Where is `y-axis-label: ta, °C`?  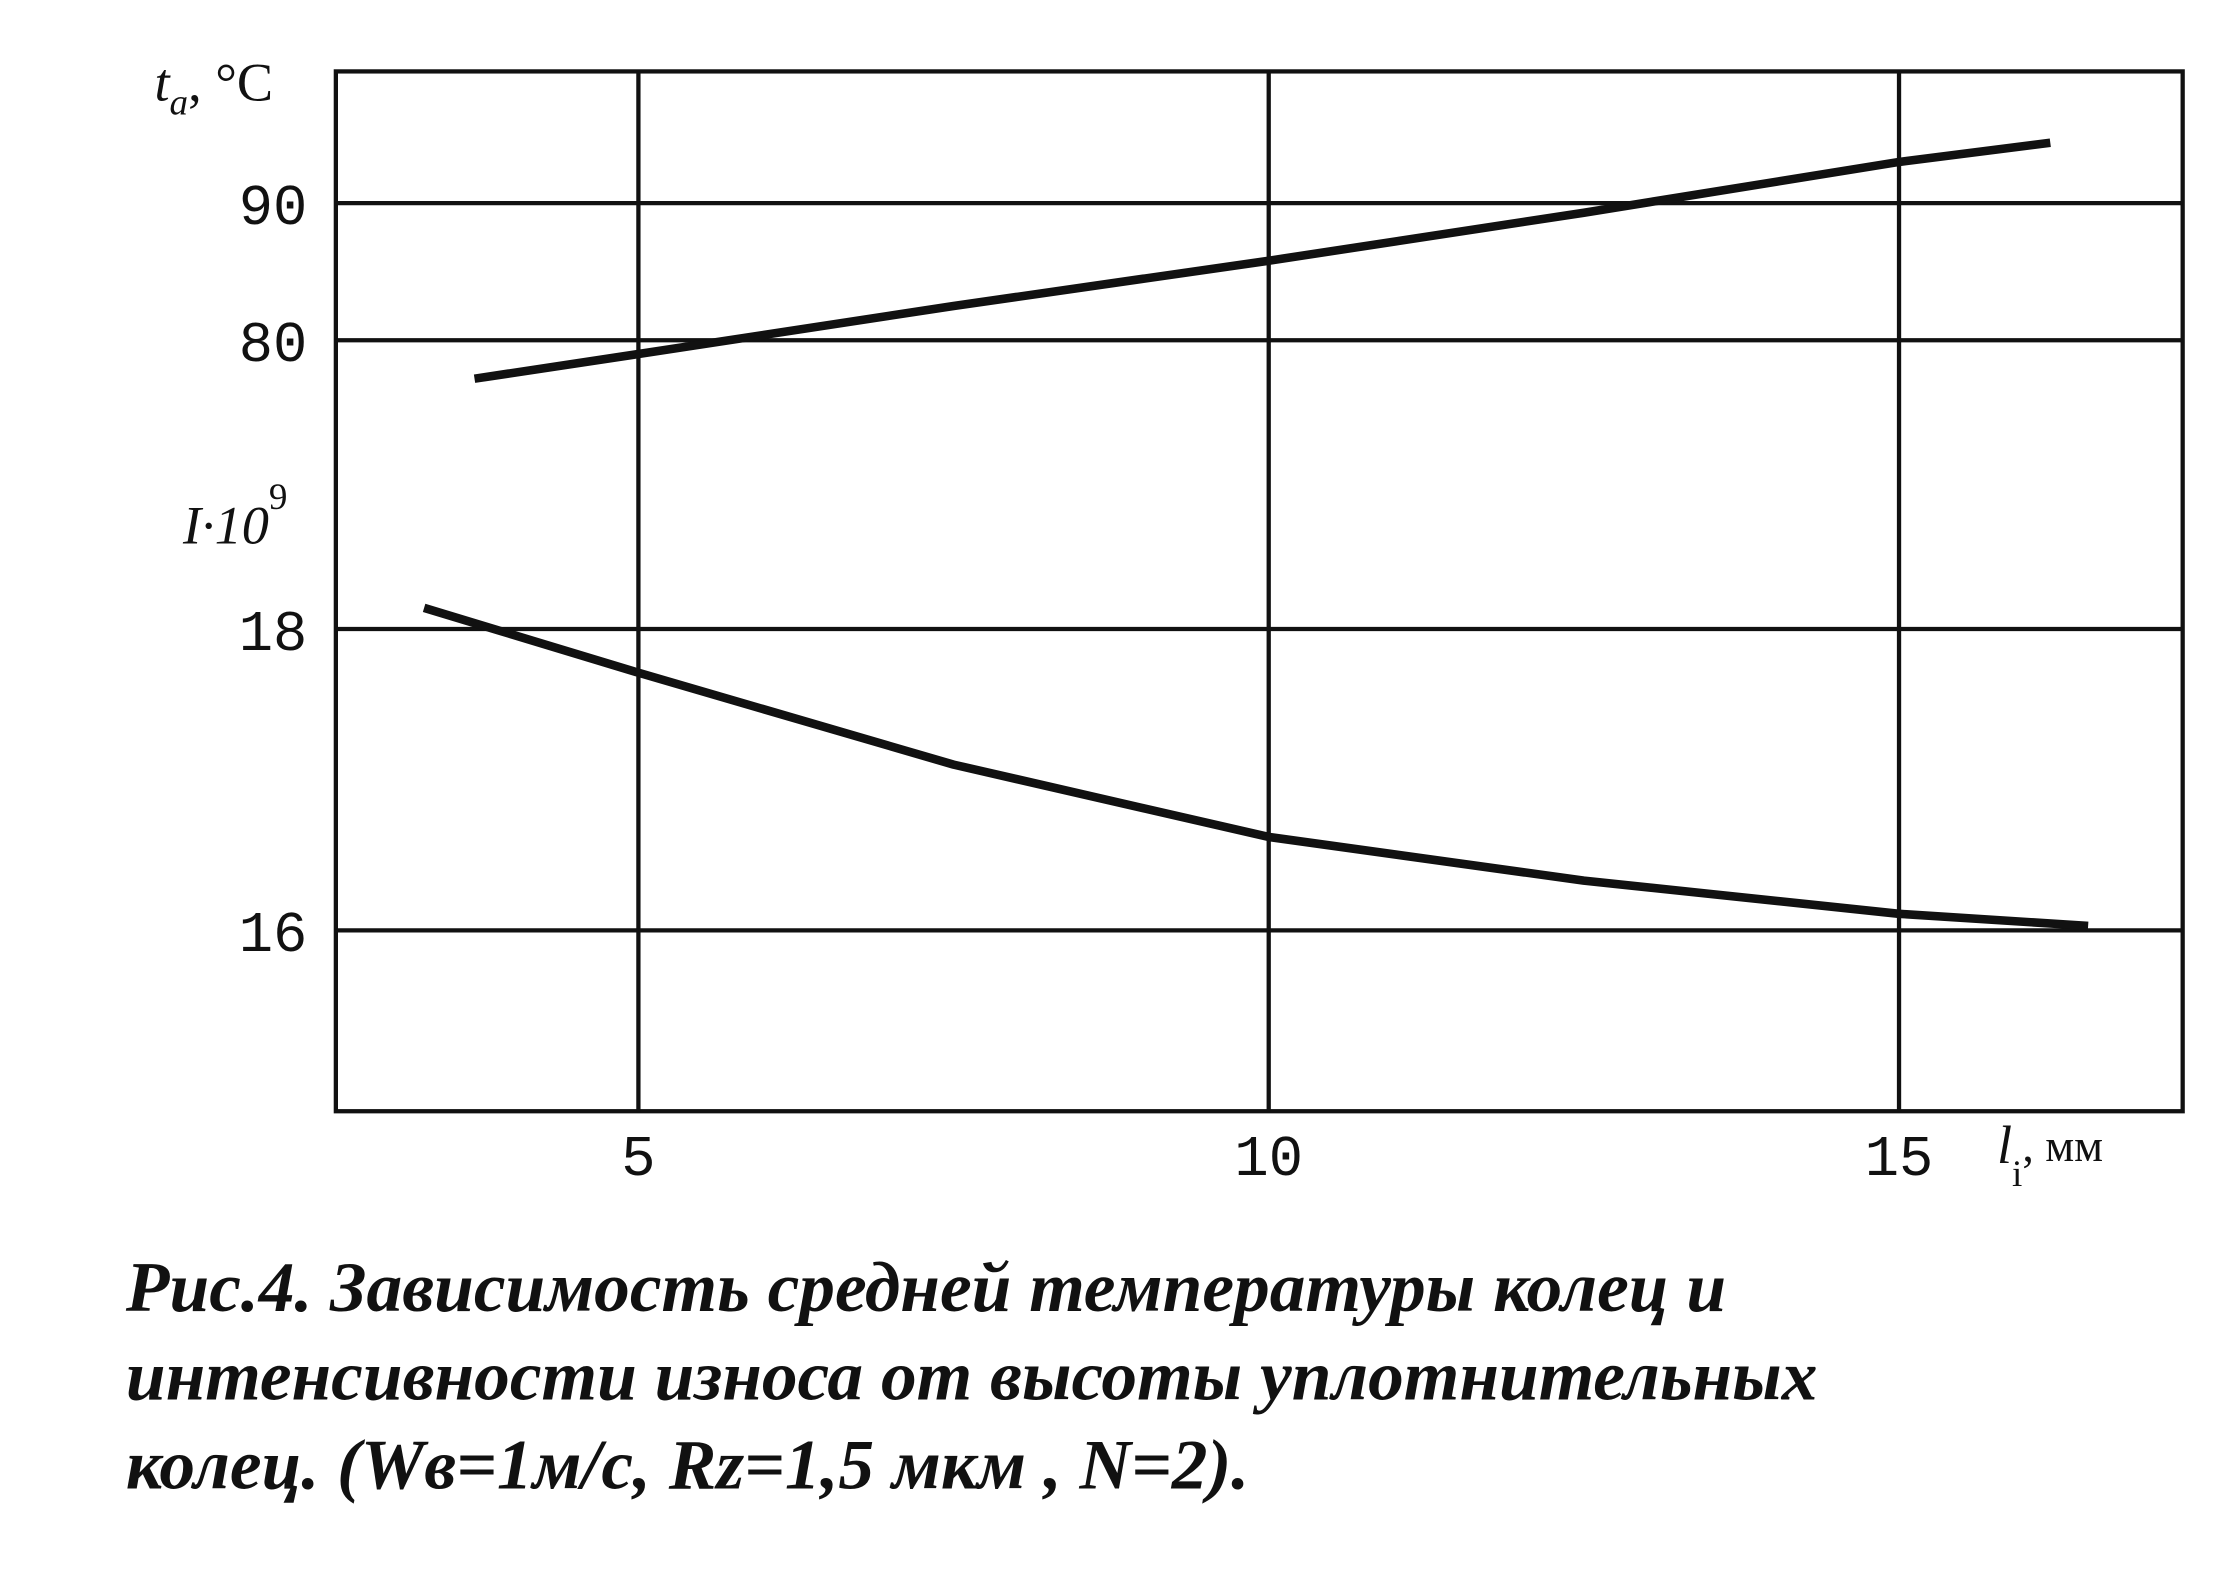
y-axis-label: ta, °C is located at coordinates (213, 88).